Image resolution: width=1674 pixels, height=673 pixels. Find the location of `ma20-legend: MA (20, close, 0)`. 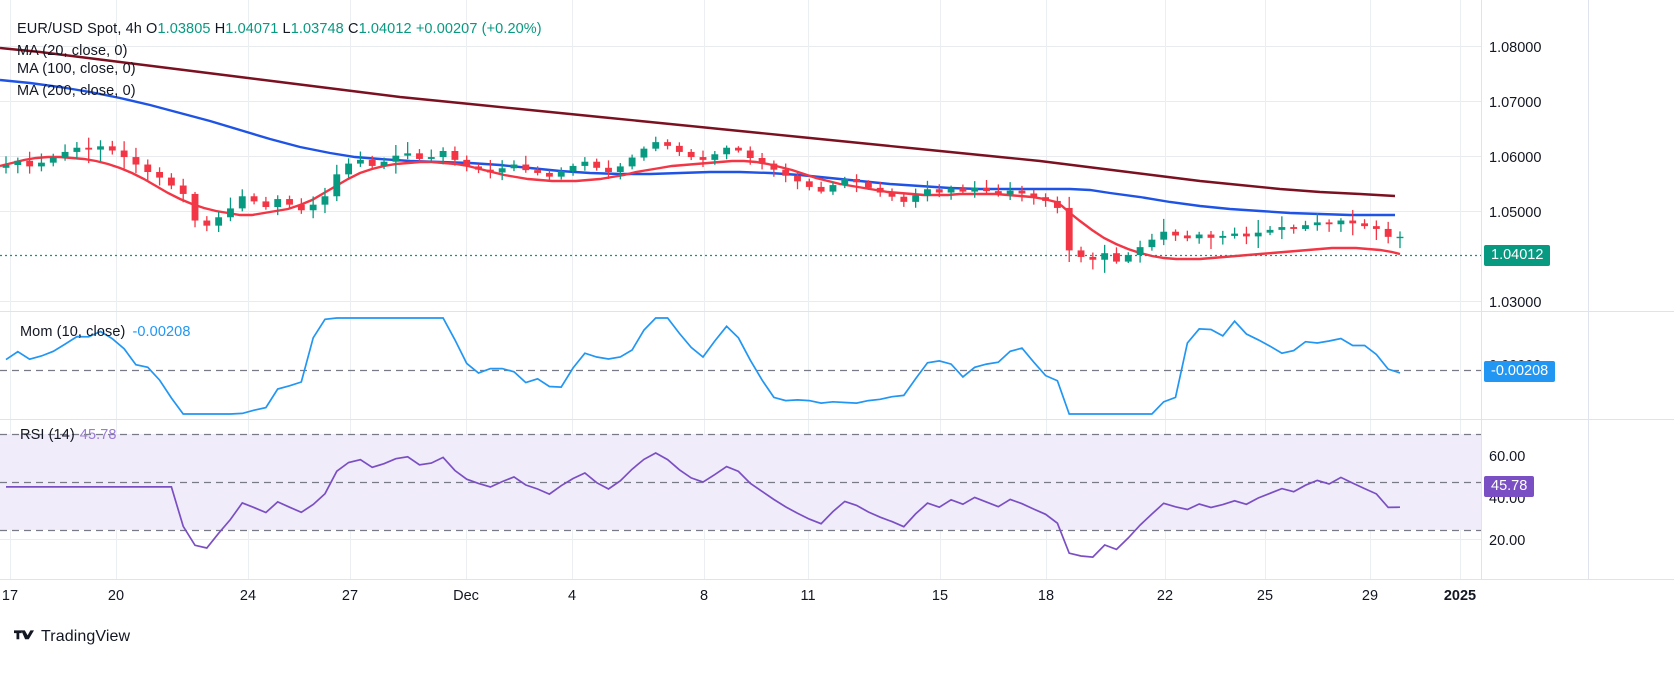

ma20-legend: MA (20, close, 0) is located at coordinates (72, 51).